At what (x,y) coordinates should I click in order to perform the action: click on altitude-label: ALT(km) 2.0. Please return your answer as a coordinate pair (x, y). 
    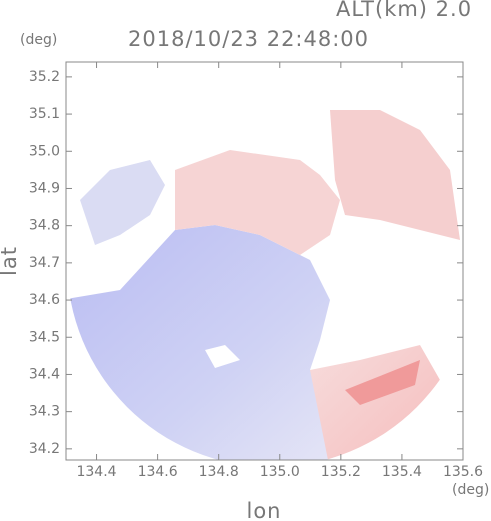
    Looking at the image, I should click on (404, 10).